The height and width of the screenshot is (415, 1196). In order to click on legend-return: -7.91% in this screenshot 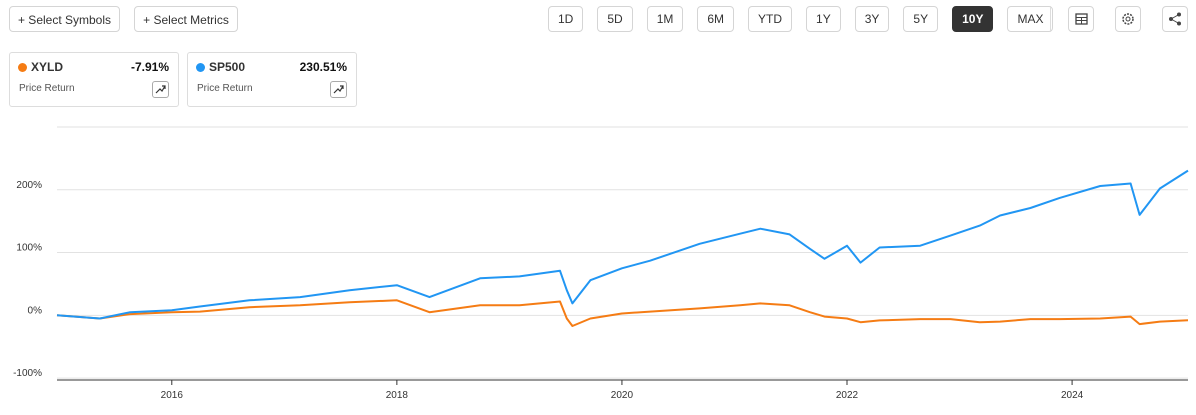, I will do `click(149, 67)`.